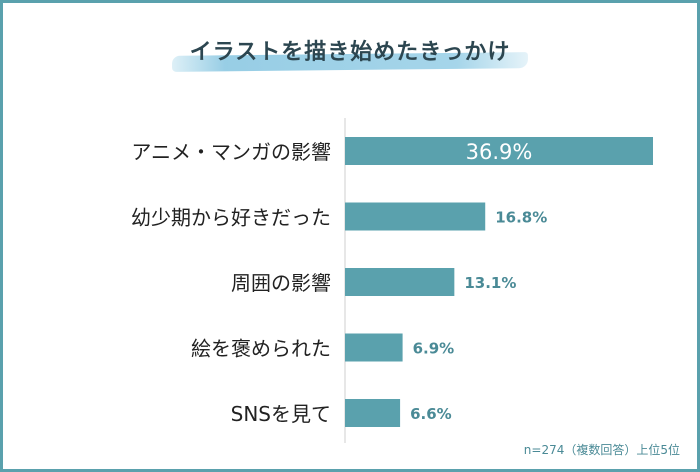  I want to click on category-label: 幼少期から好きだった, so click(231, 218).